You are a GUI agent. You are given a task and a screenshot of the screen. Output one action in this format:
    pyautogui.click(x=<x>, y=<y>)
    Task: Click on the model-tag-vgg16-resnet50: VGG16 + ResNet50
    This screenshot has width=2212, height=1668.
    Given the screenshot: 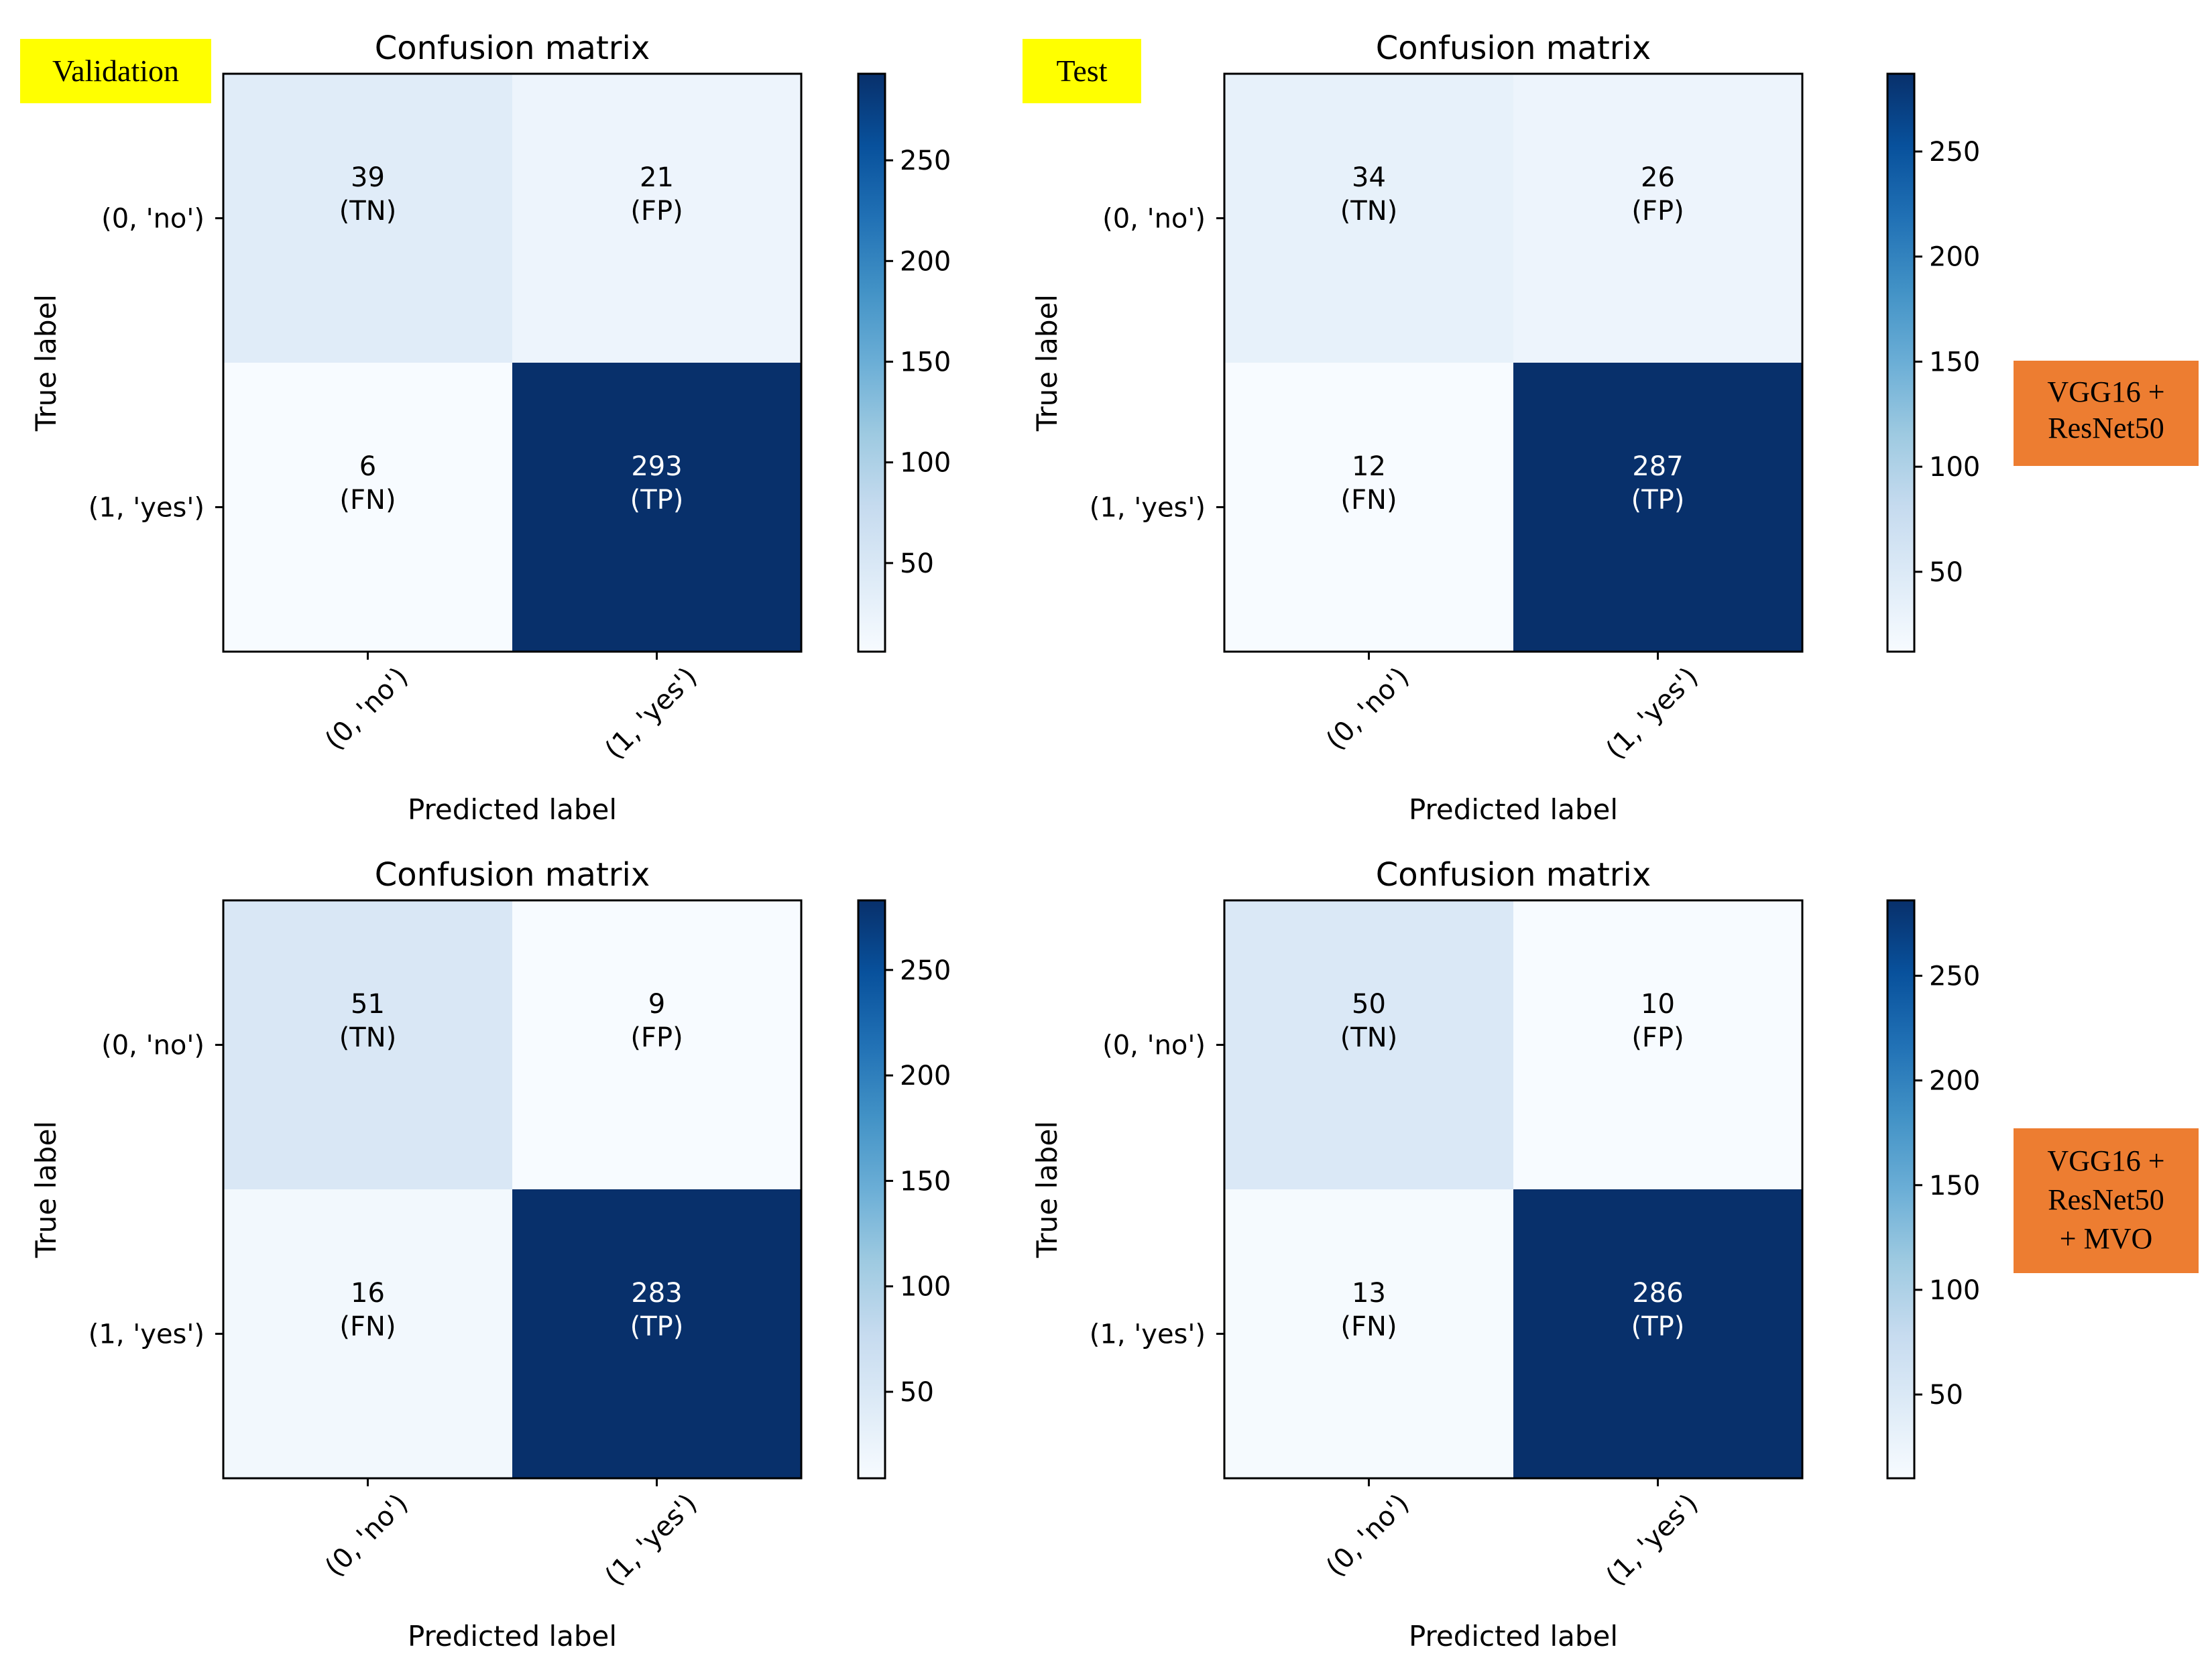 What is the action you would take?
    pyautogui.click(x=2107, y=413)
    